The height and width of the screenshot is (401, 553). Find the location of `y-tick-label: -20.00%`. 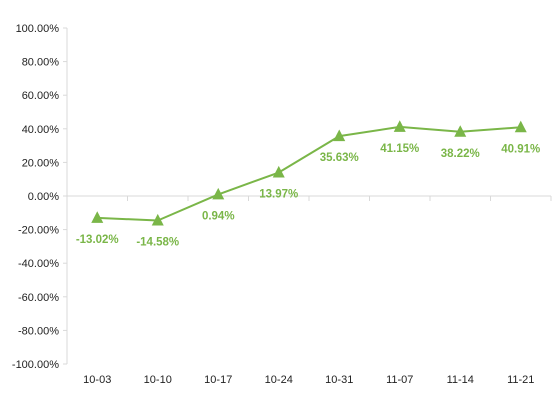

y-tick-label: -20.00% is located at coordinates (38, 231).